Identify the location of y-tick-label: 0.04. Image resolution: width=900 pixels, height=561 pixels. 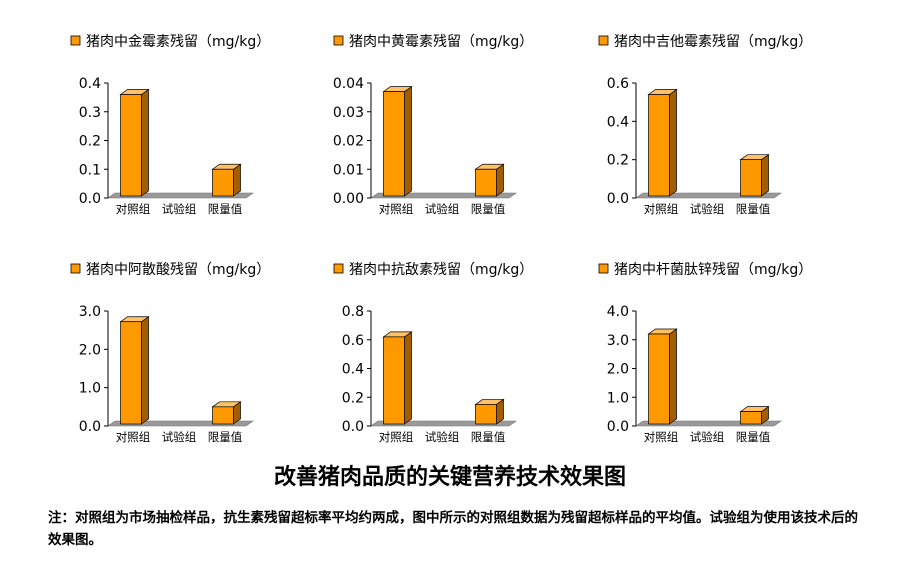
(348, 84).